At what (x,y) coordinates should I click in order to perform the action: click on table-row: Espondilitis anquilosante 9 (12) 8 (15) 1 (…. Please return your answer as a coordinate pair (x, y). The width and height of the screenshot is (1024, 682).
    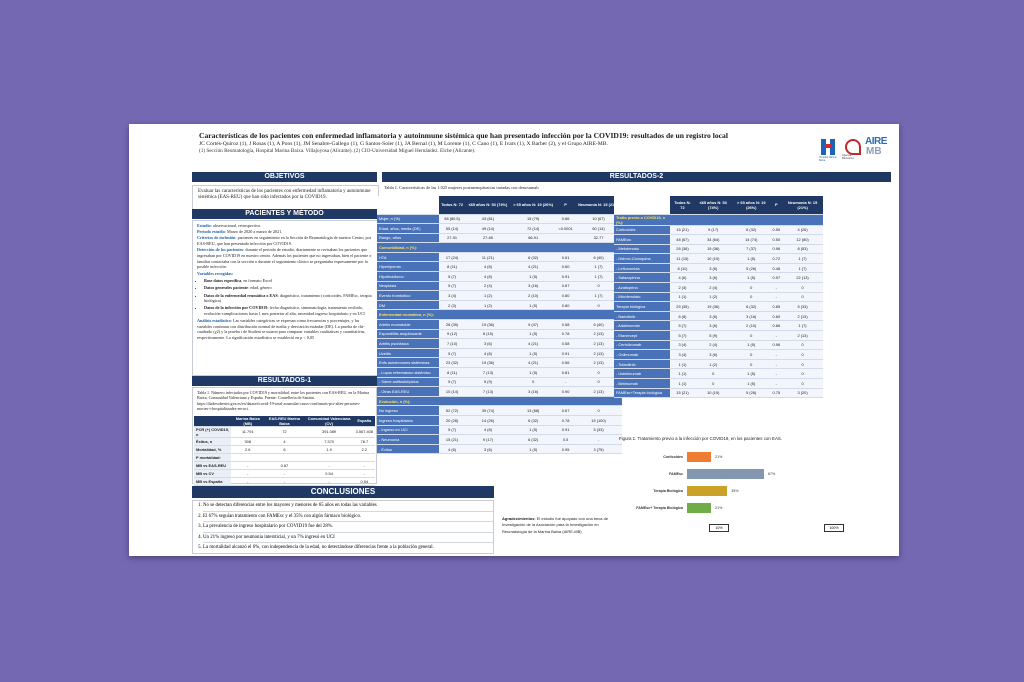
    Looking at the image, I should click on (499, 334).